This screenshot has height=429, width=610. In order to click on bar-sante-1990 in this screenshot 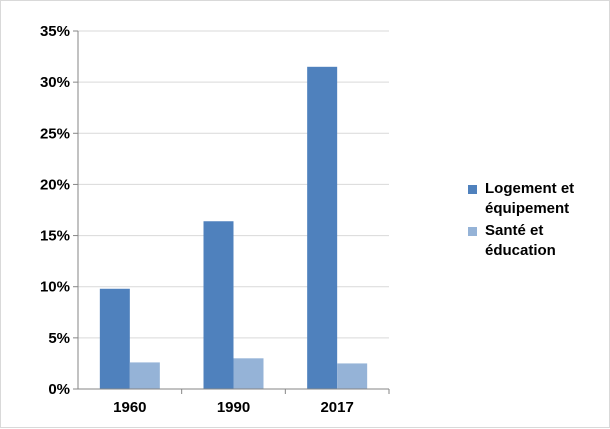, I will do `click(248, 373)`.